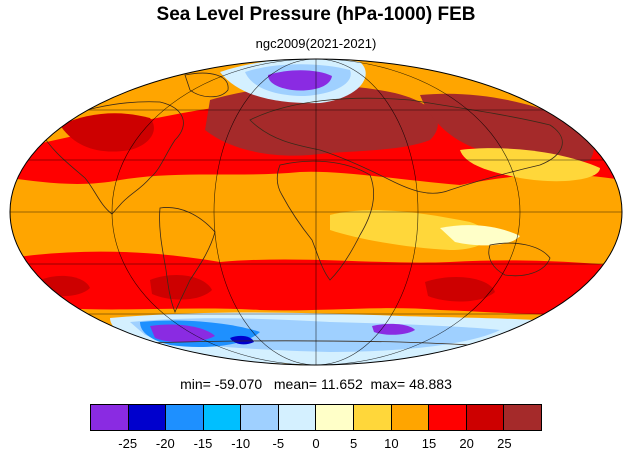 Image resolution: width=632 pixels, height=460 pixels. I want to click on colorbar-tick-label: -5, so click(278, 443).